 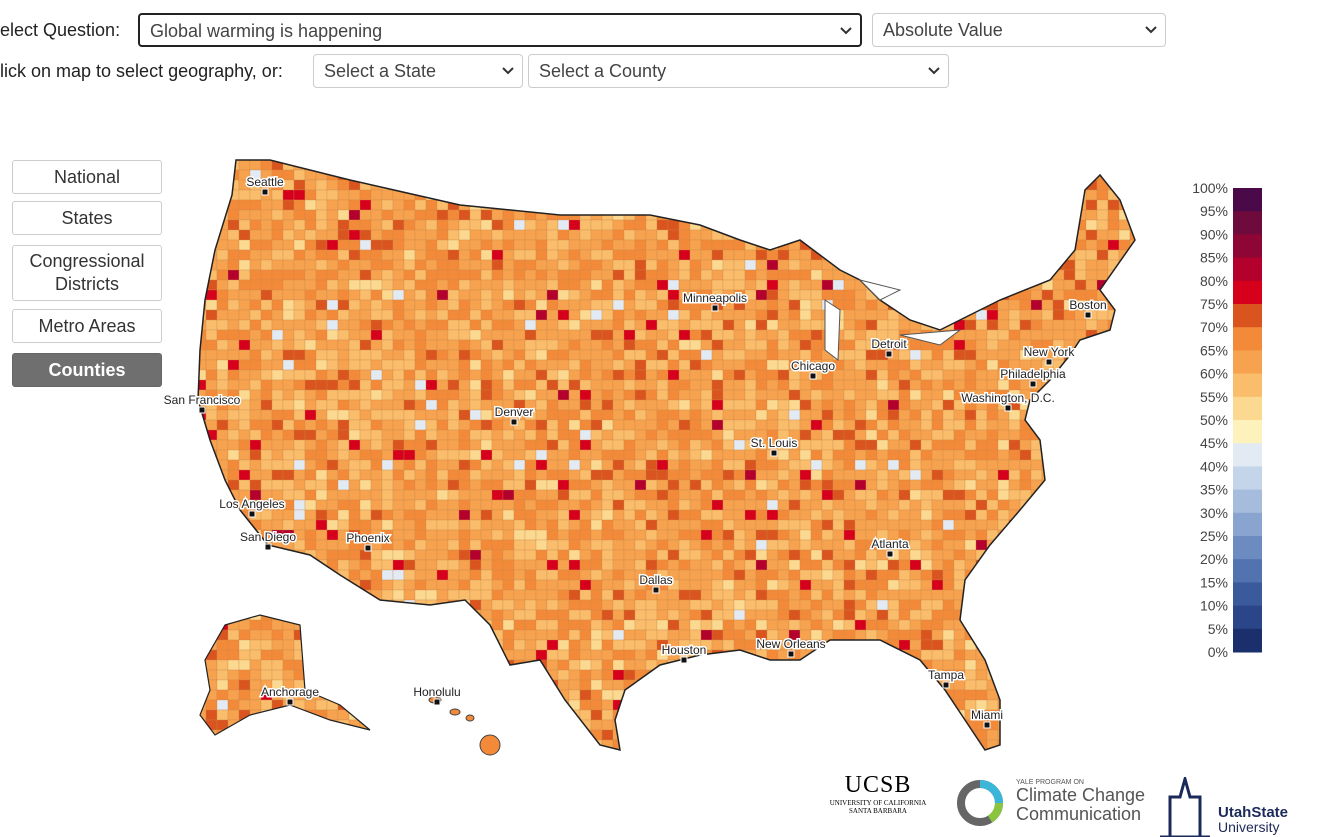 I want to click on geo-button: Counties, so click(x=87, y=370).